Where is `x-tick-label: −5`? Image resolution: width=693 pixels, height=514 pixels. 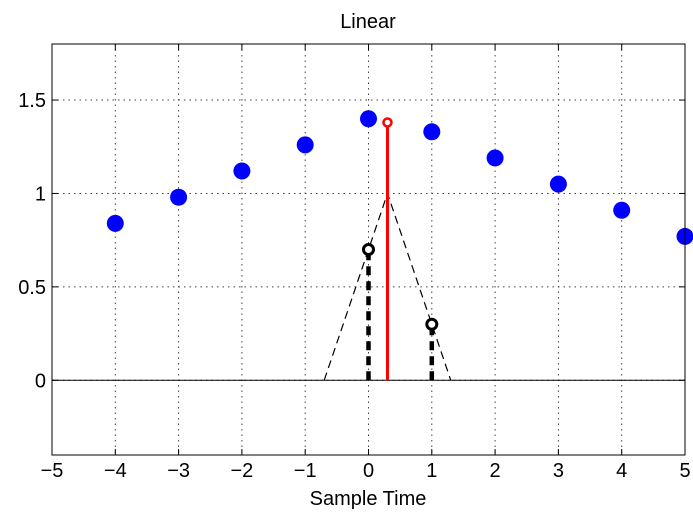 x-tick-label: −5 is located at coordinates (52, 471).